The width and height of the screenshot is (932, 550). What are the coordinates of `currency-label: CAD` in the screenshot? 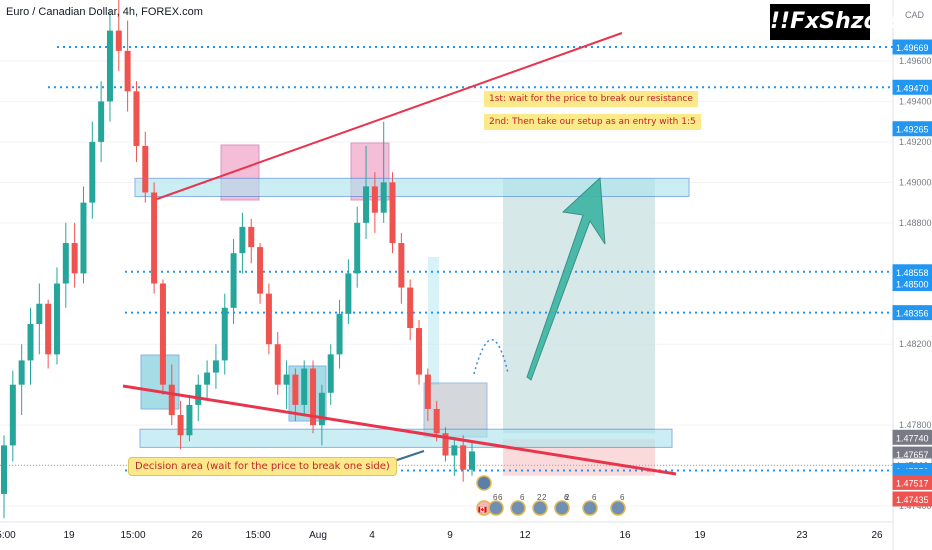 It's located at (915, 15).